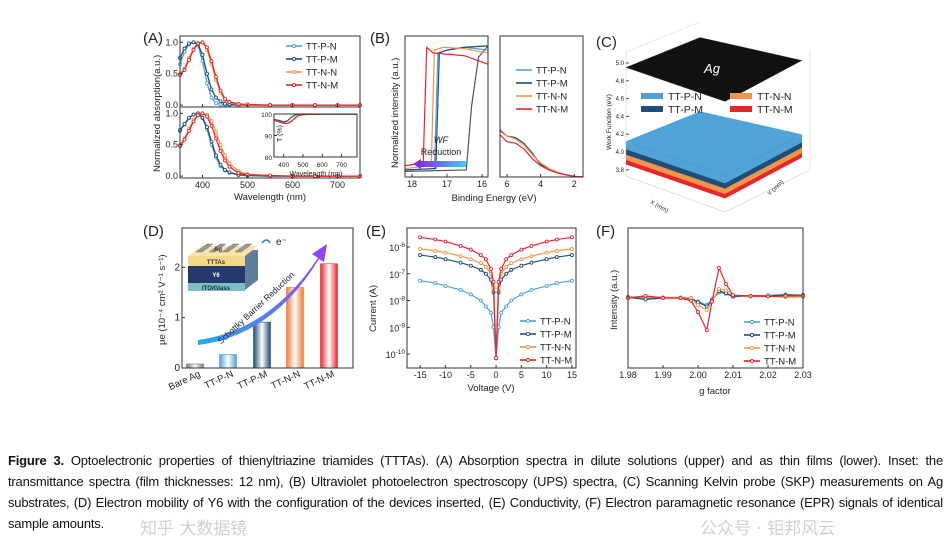  Describe the element at coordinates (373, 308) in the screenshot. I see `panel-e-ylabel: Current (A)` at that location.